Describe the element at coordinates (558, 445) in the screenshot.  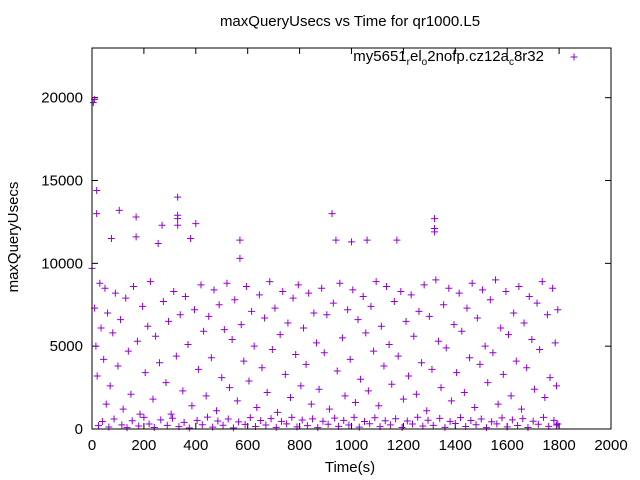
I see `x-tick-label: 1800` at that location.